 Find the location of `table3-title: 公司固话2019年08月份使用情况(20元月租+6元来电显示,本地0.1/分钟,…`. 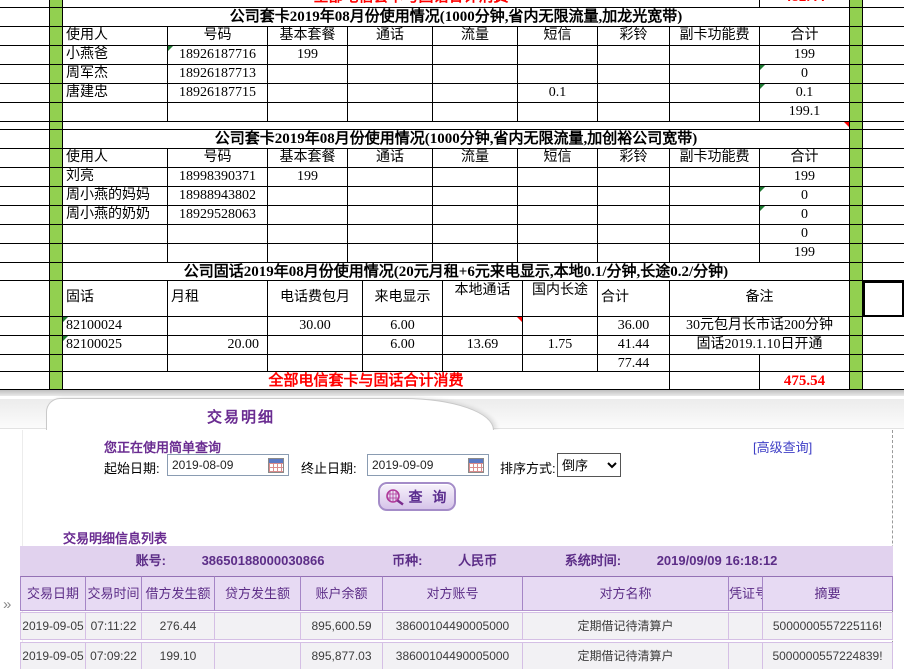

table3-title: 公司固话2019年08月份使用情况(20元月租+6元来电显示,本地0.1/分钟,… is located at coordinates (456, 272).